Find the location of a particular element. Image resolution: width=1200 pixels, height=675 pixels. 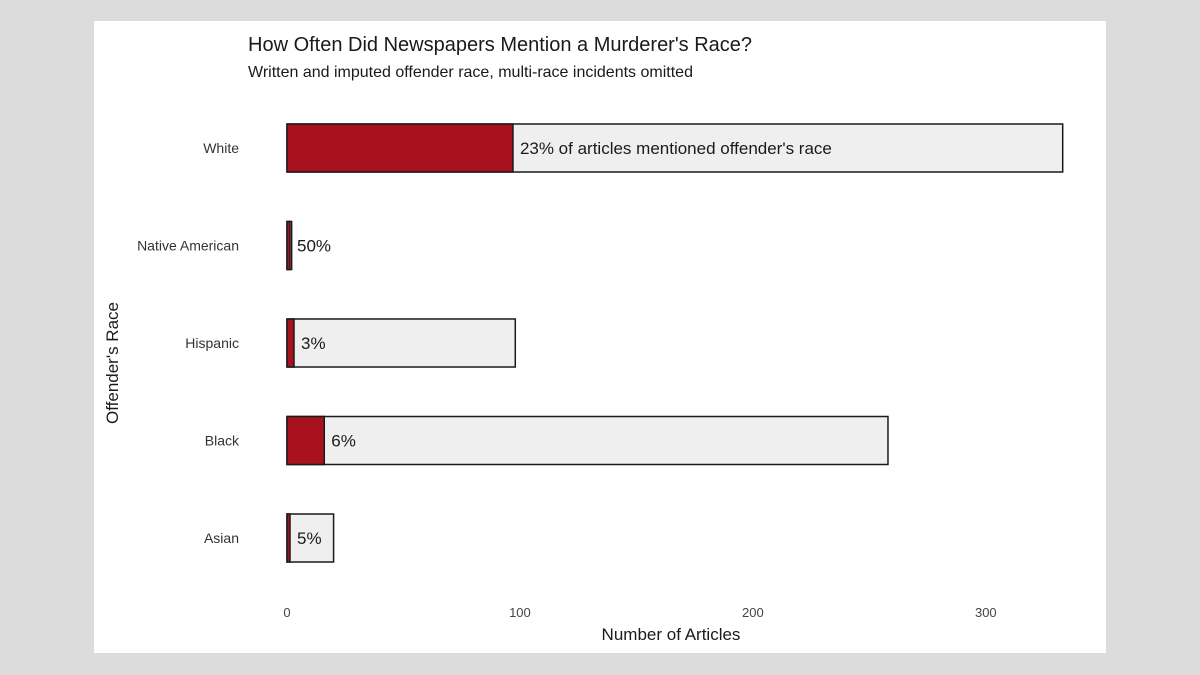

category-label-hispanic: Hispanic is located at coordinates (212, 343).